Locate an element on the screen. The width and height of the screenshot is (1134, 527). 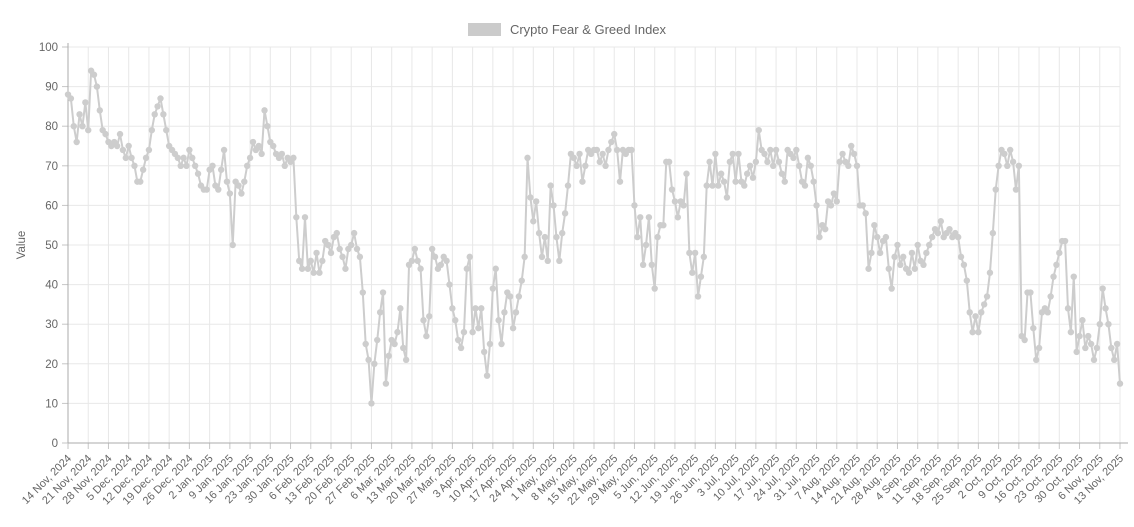
legend-label: Crypto Fear & Greed Index is located at coordinates (588, 29).